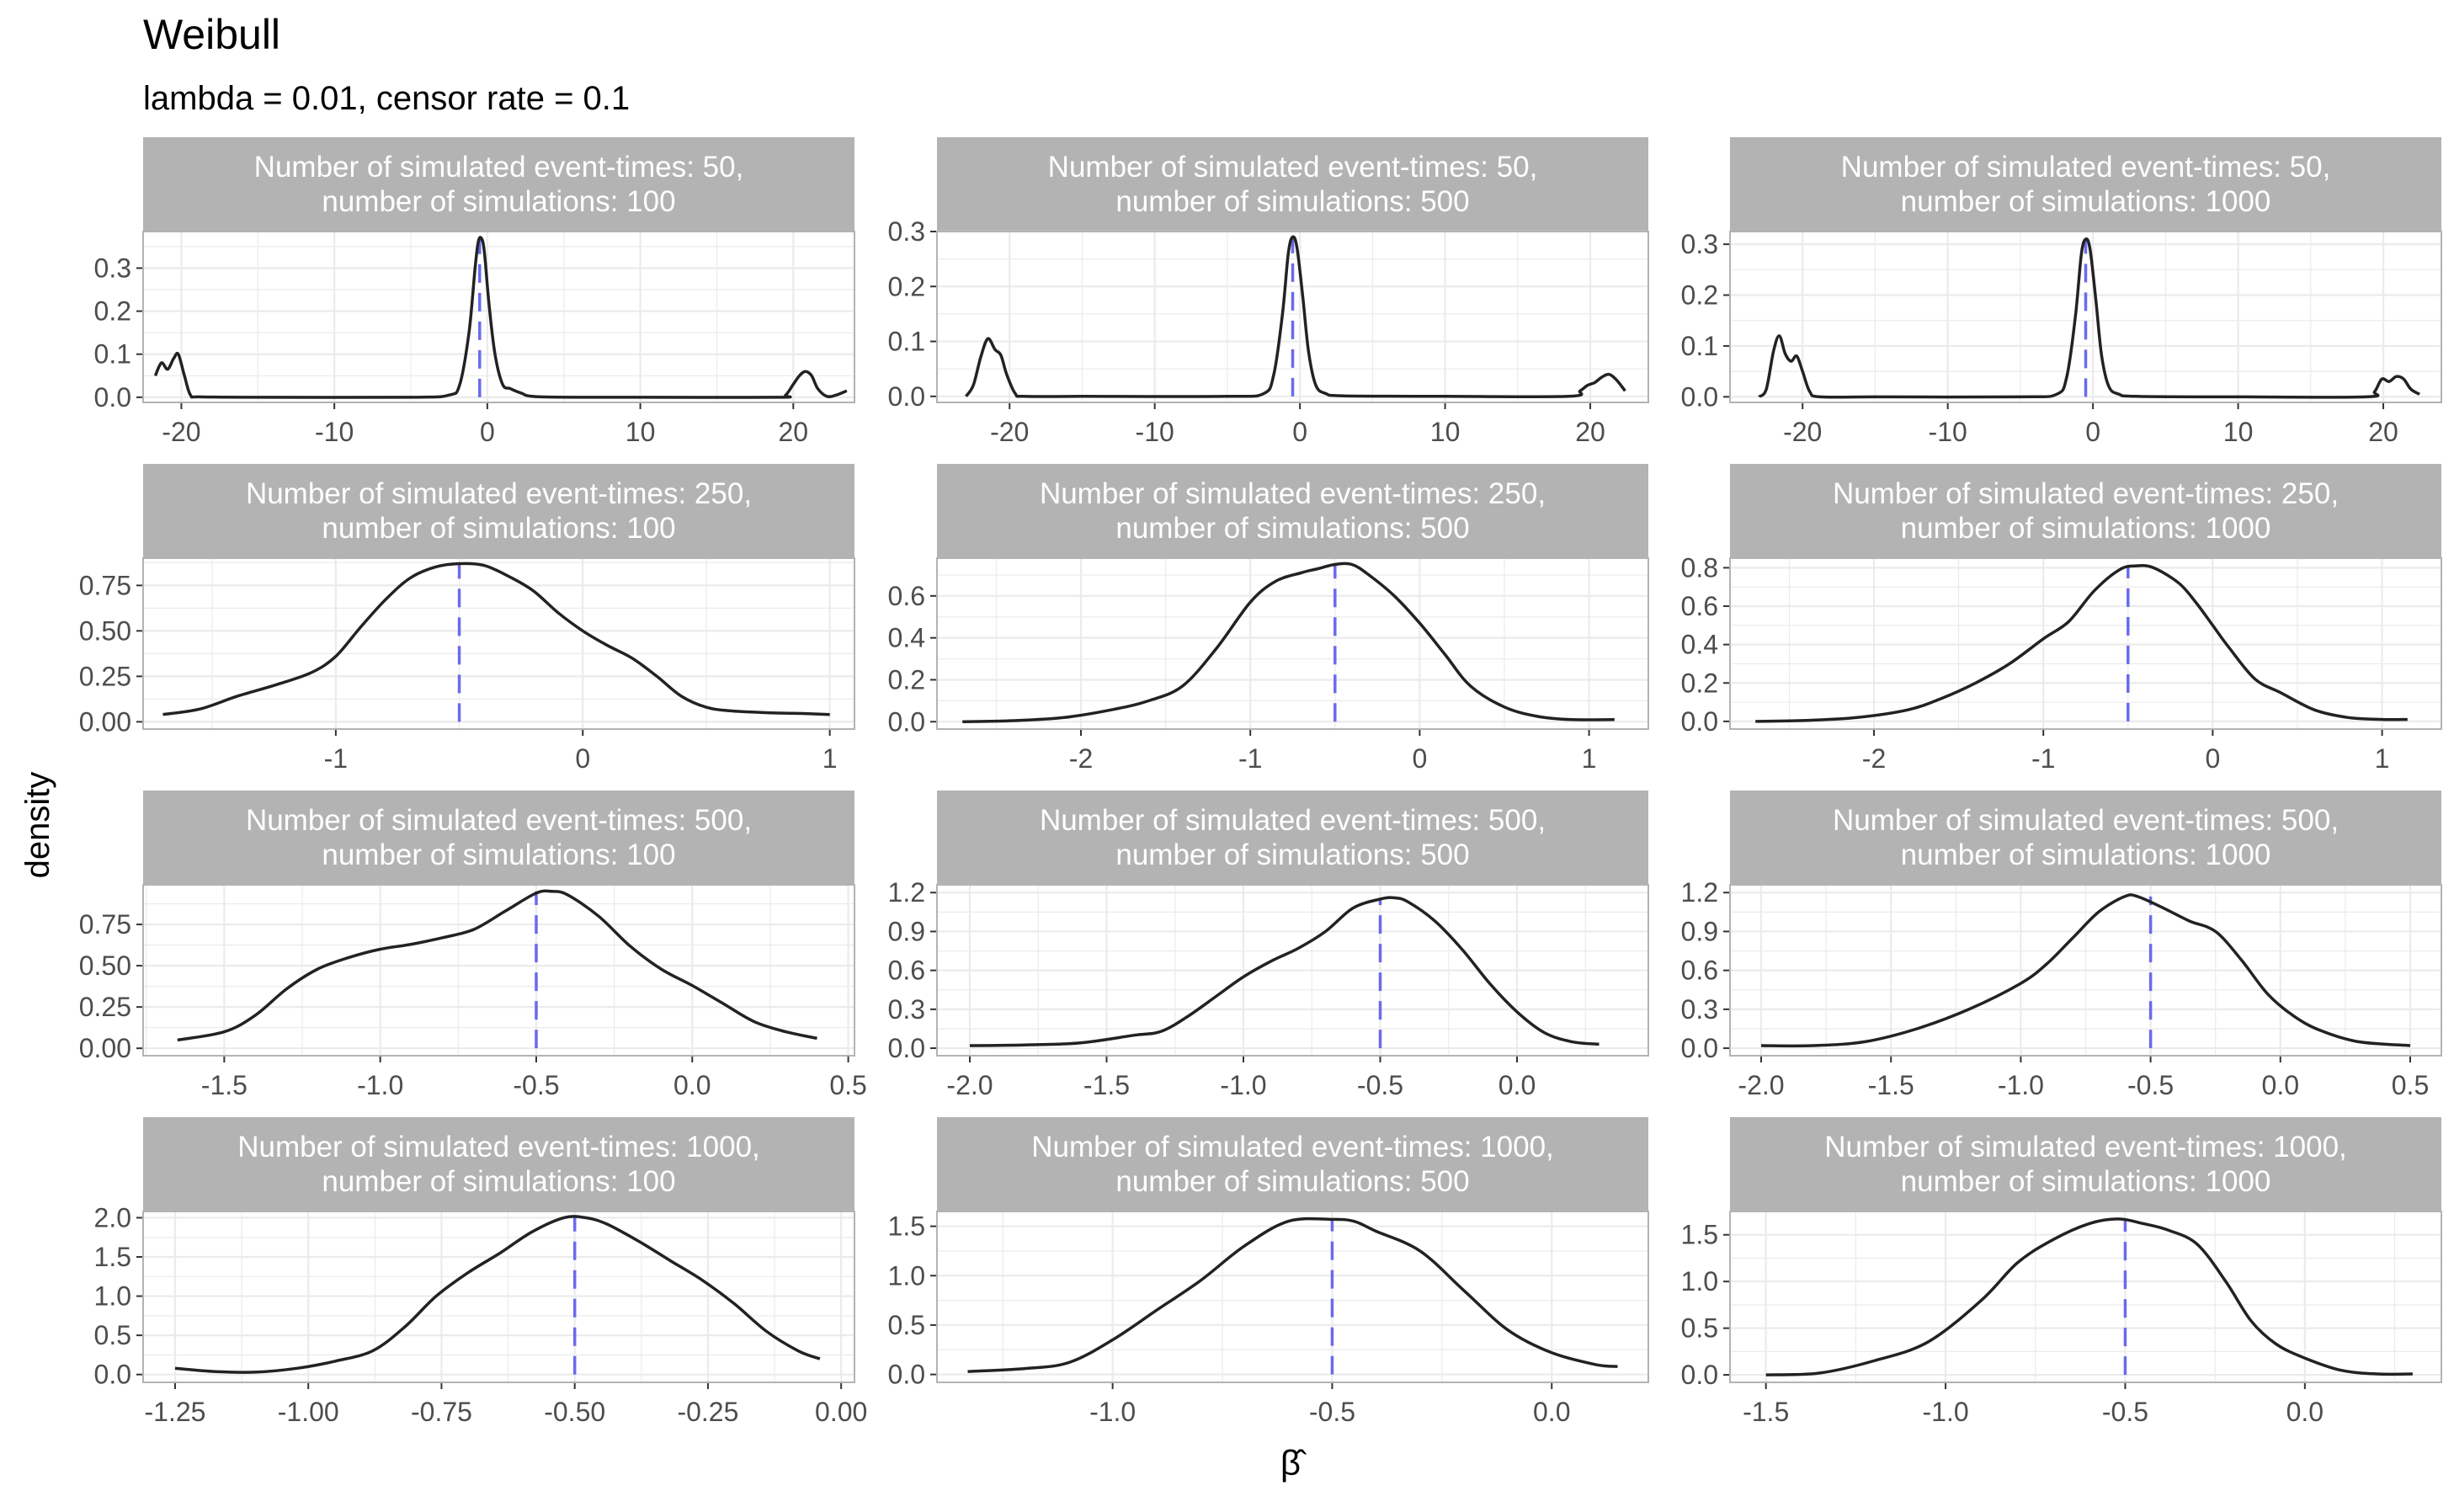 The image size is (2454, 1512). I want to click on x-tick-label: -0.25, so click(707, 1412).